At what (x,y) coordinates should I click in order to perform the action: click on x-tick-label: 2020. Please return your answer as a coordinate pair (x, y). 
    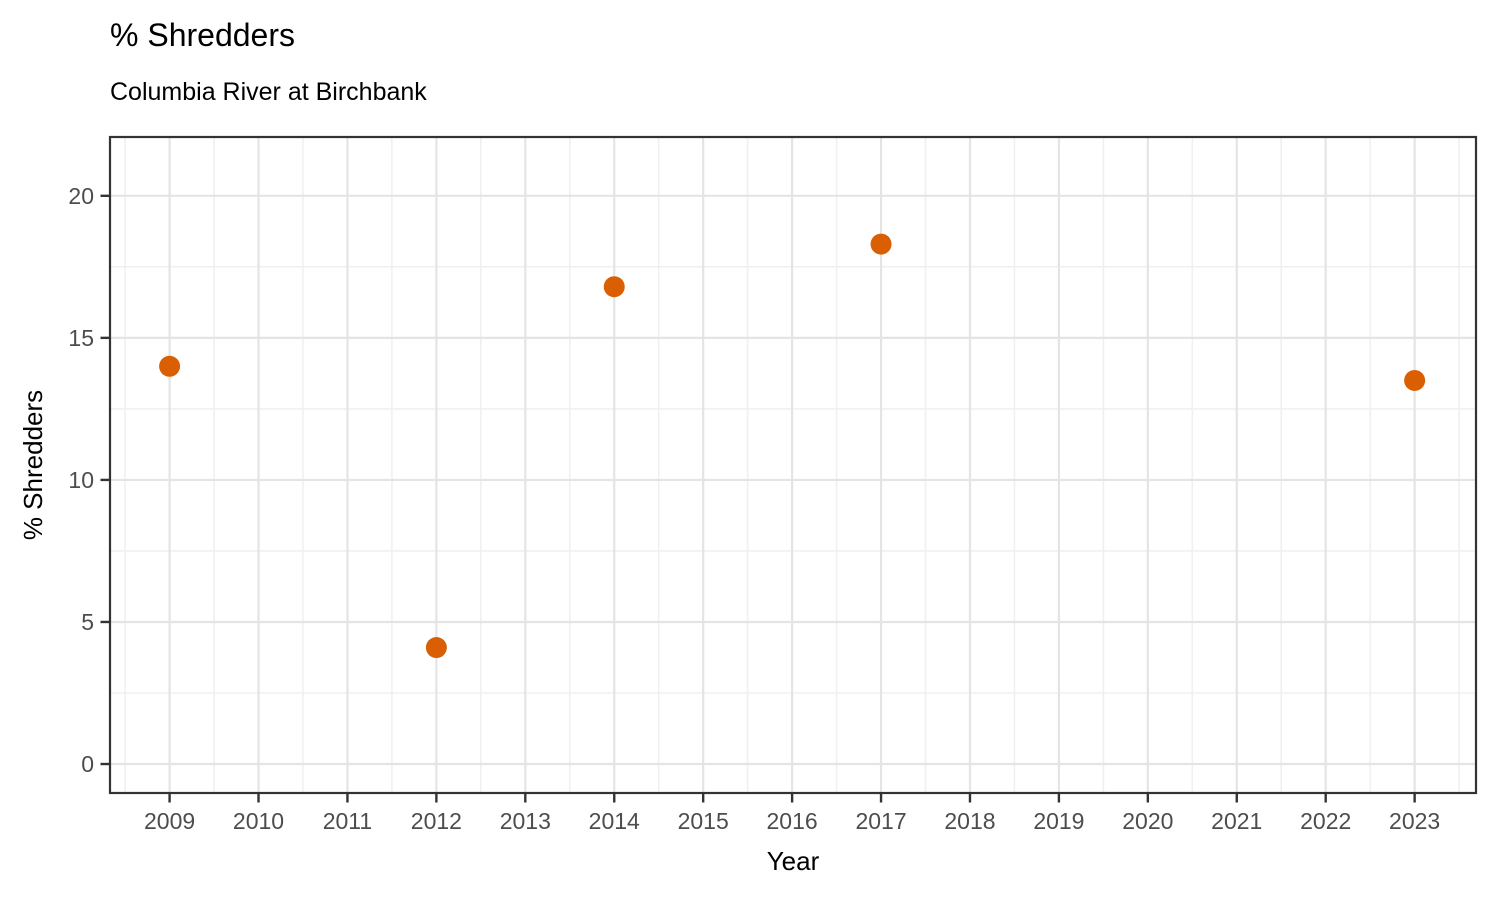
    Looking at the image, I should click on (1147, 821).